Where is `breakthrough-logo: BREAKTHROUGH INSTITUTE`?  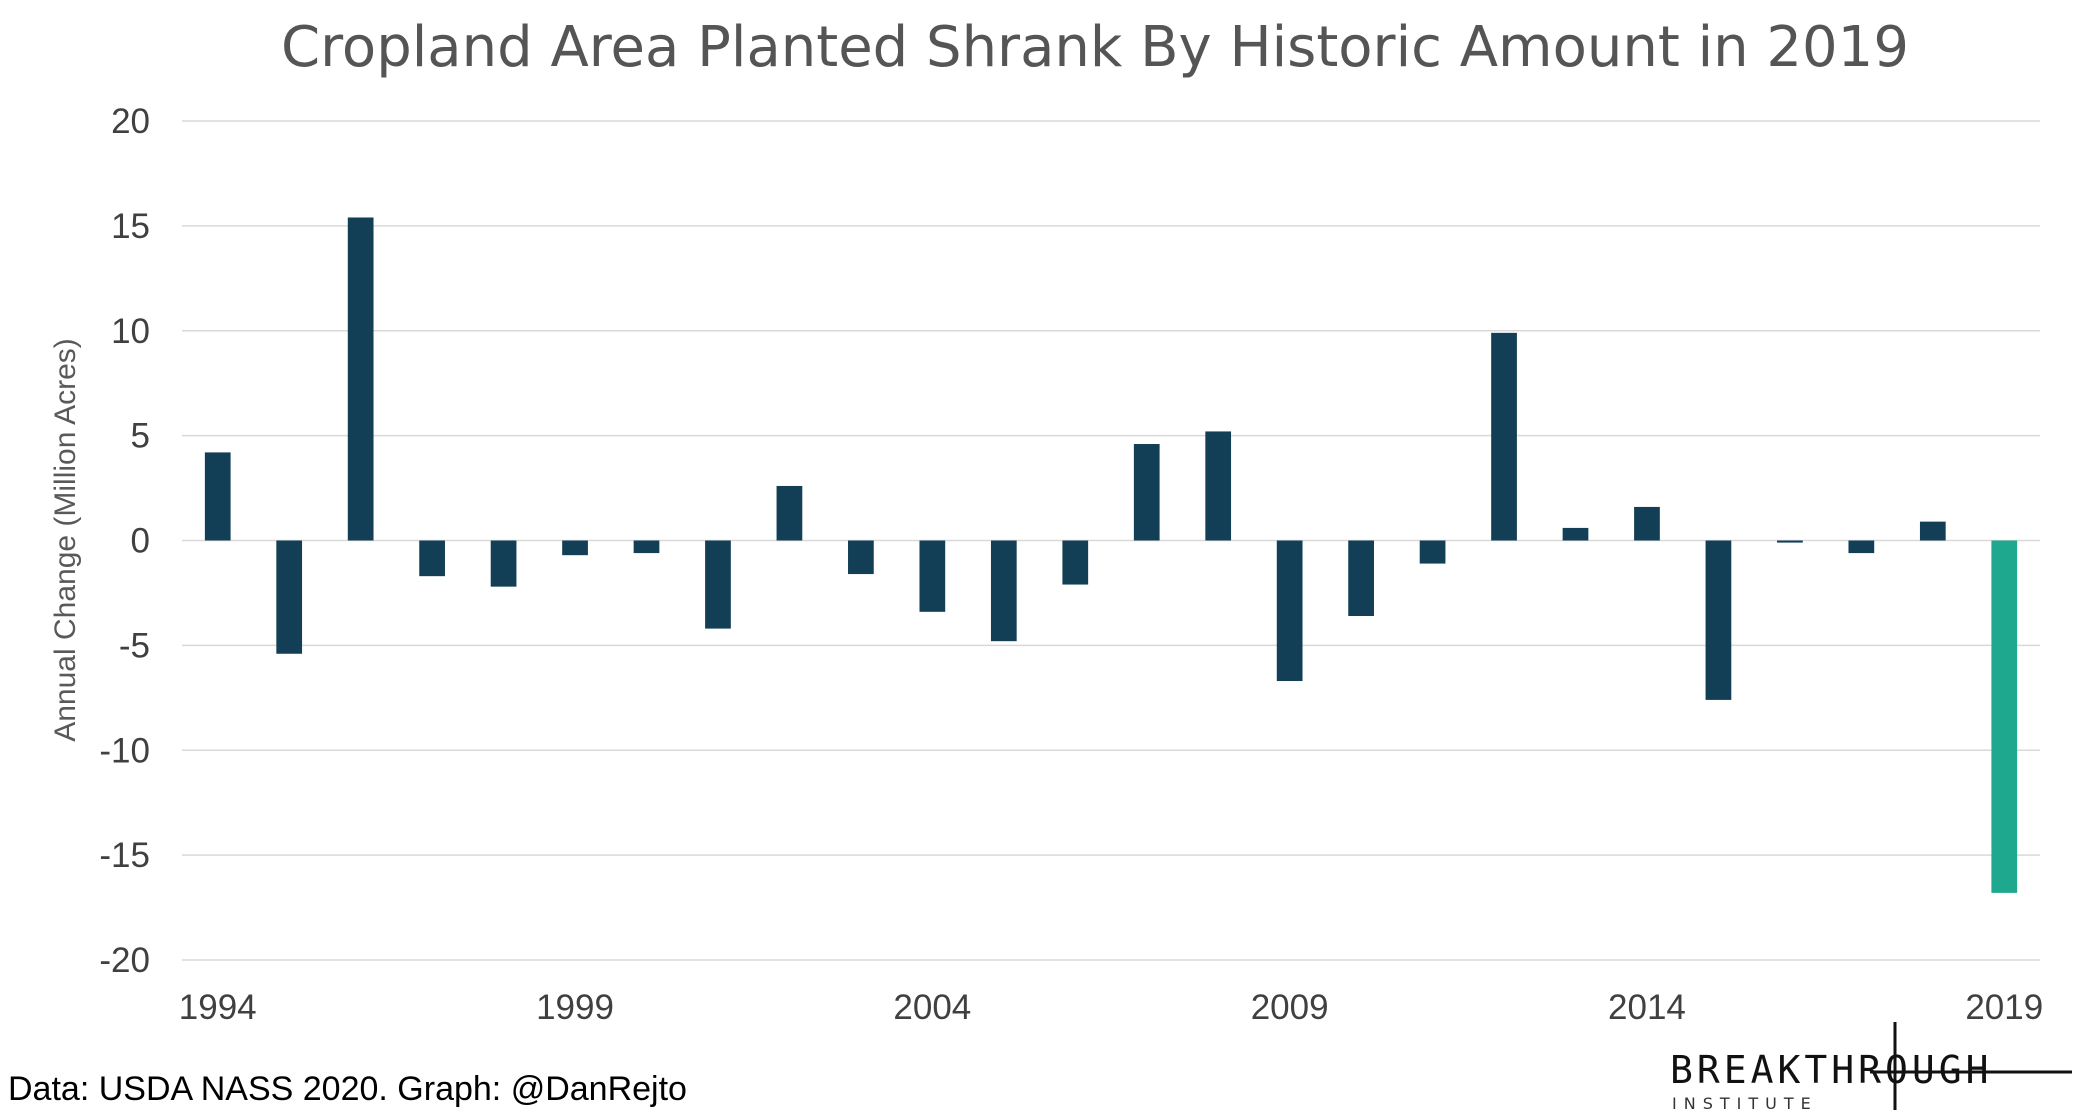
breakthrough-logo: BREAKTHROUGH INSTITUTE is located at coordinates (1871, 1067).